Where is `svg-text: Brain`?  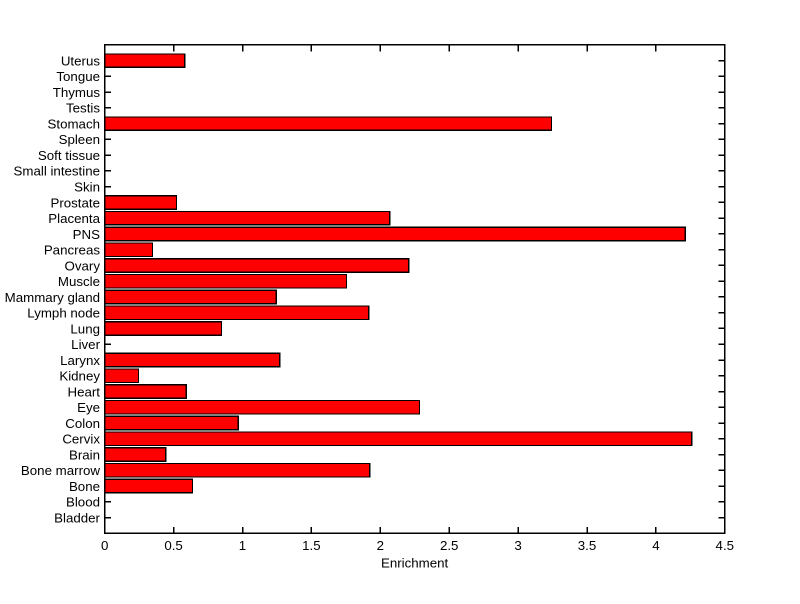 svg-text: Brain is located at coordinates (84, 454).